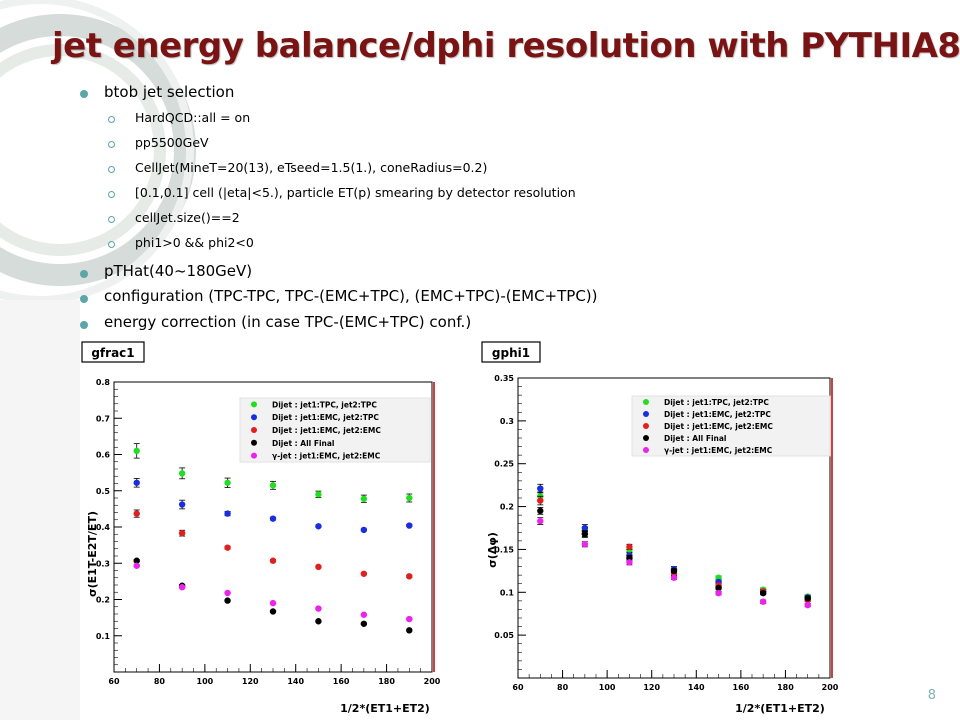 The width and height of the screenshot is (960, 722). I want to click on y-tick-label: 0.2, so click(103, 600).